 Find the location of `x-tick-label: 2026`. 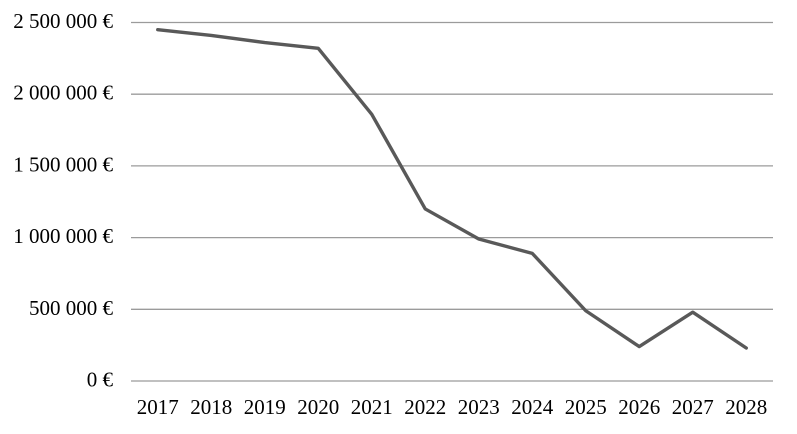

x-tick-label: 2026 is located at coordinates (639, 407).